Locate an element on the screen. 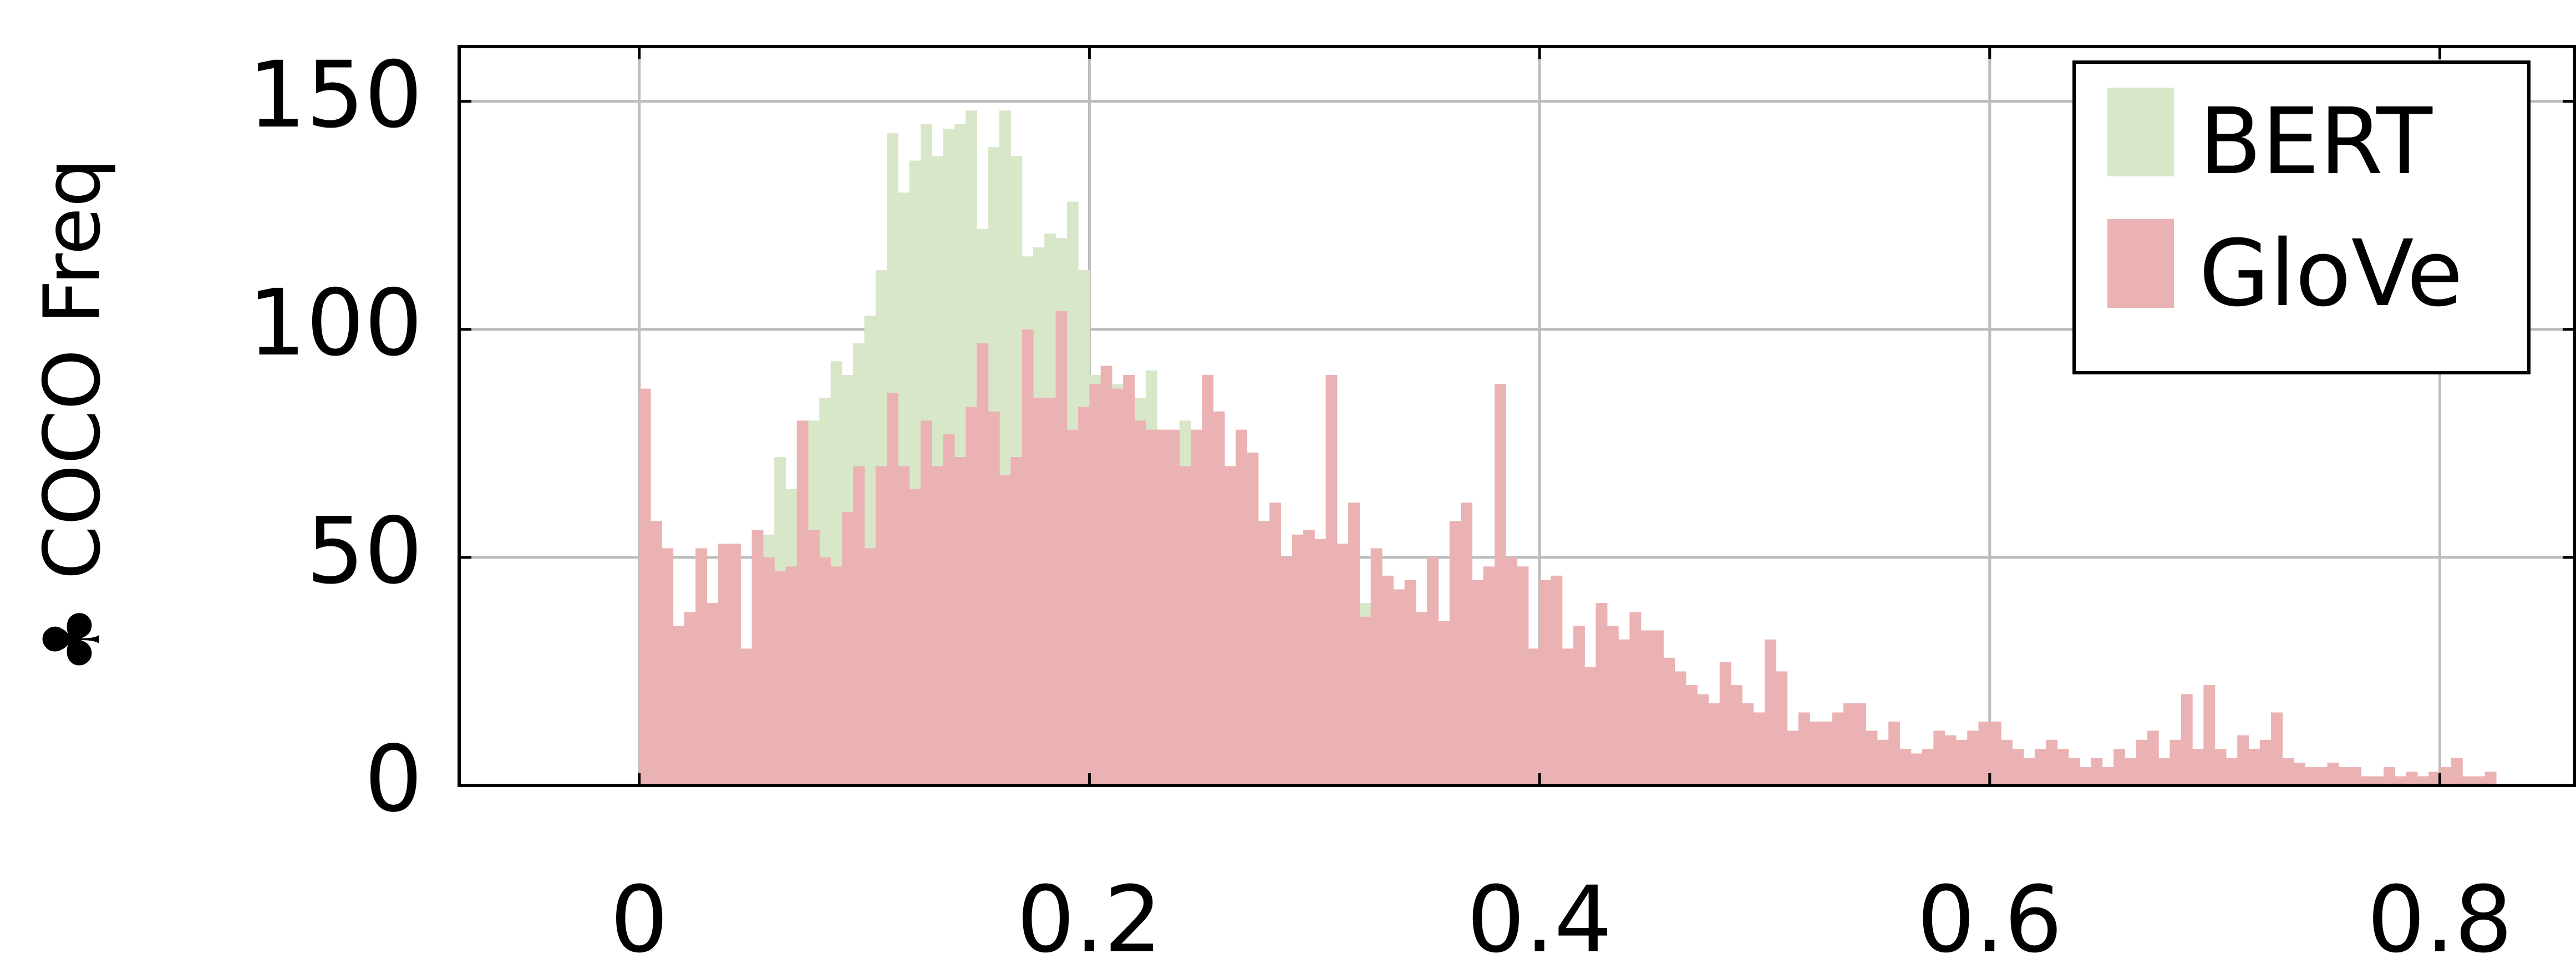  x-tick-label-3: 0.6 is located at coordinates (1989, 919).